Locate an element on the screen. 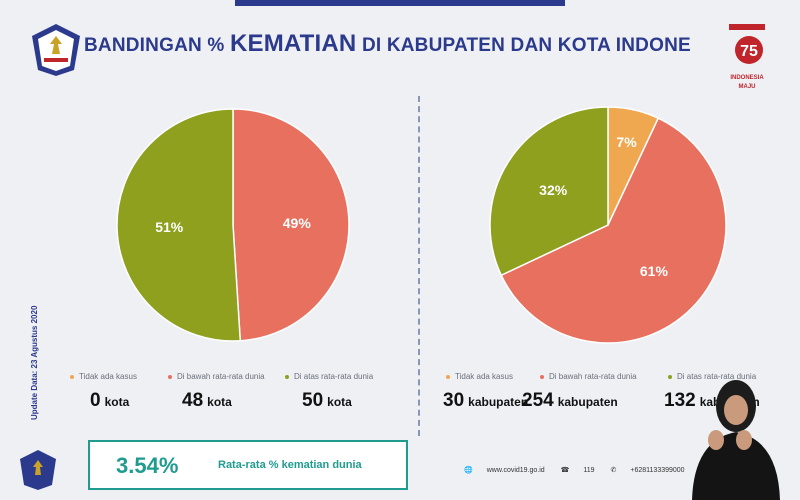 The height and width of the screenshot is (500, 800). sign-language-interpreter is located at coordinates (736, 440).